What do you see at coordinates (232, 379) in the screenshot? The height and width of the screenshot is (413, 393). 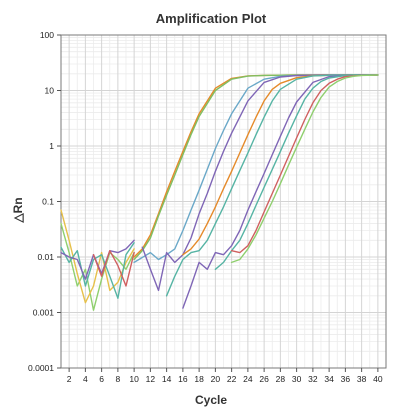 I see `x-tick-label: 22` at bounding box center [232, 379].